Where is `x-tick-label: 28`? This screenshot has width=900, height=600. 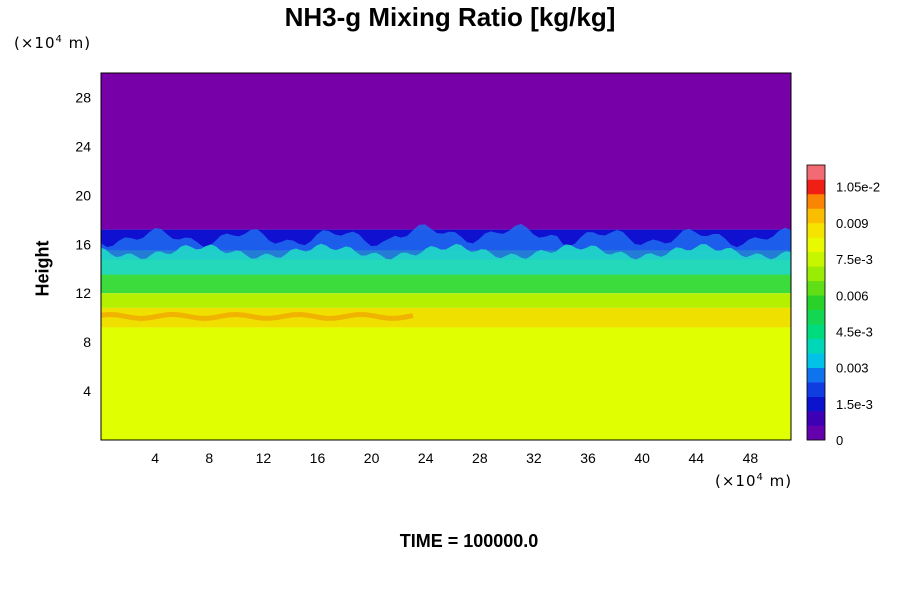 x-tick-label: 28 is located at coordinates (480, 458).